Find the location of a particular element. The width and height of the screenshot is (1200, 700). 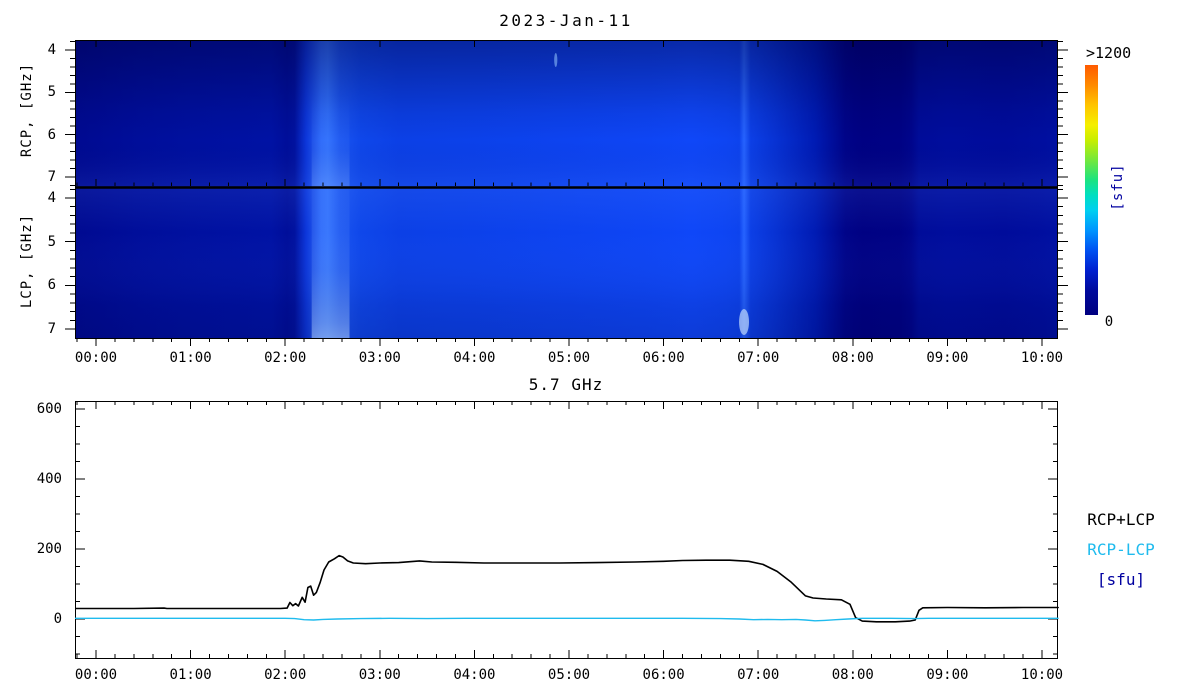

spec-time-tick-label: 02:00 is located at coordinates (285, 358).